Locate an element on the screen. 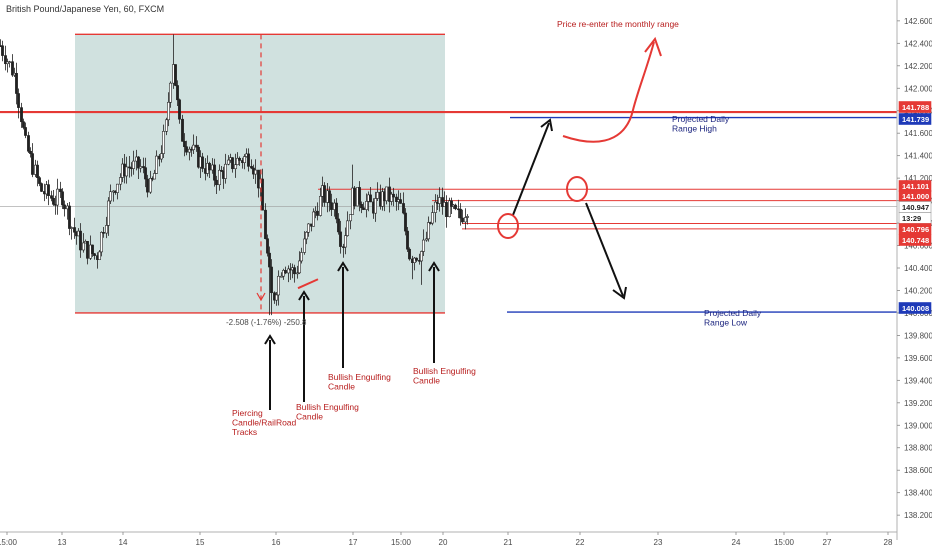 The height and width of the screenshot is (550, 932). price-tag-box is located at coordinates (915, 240).